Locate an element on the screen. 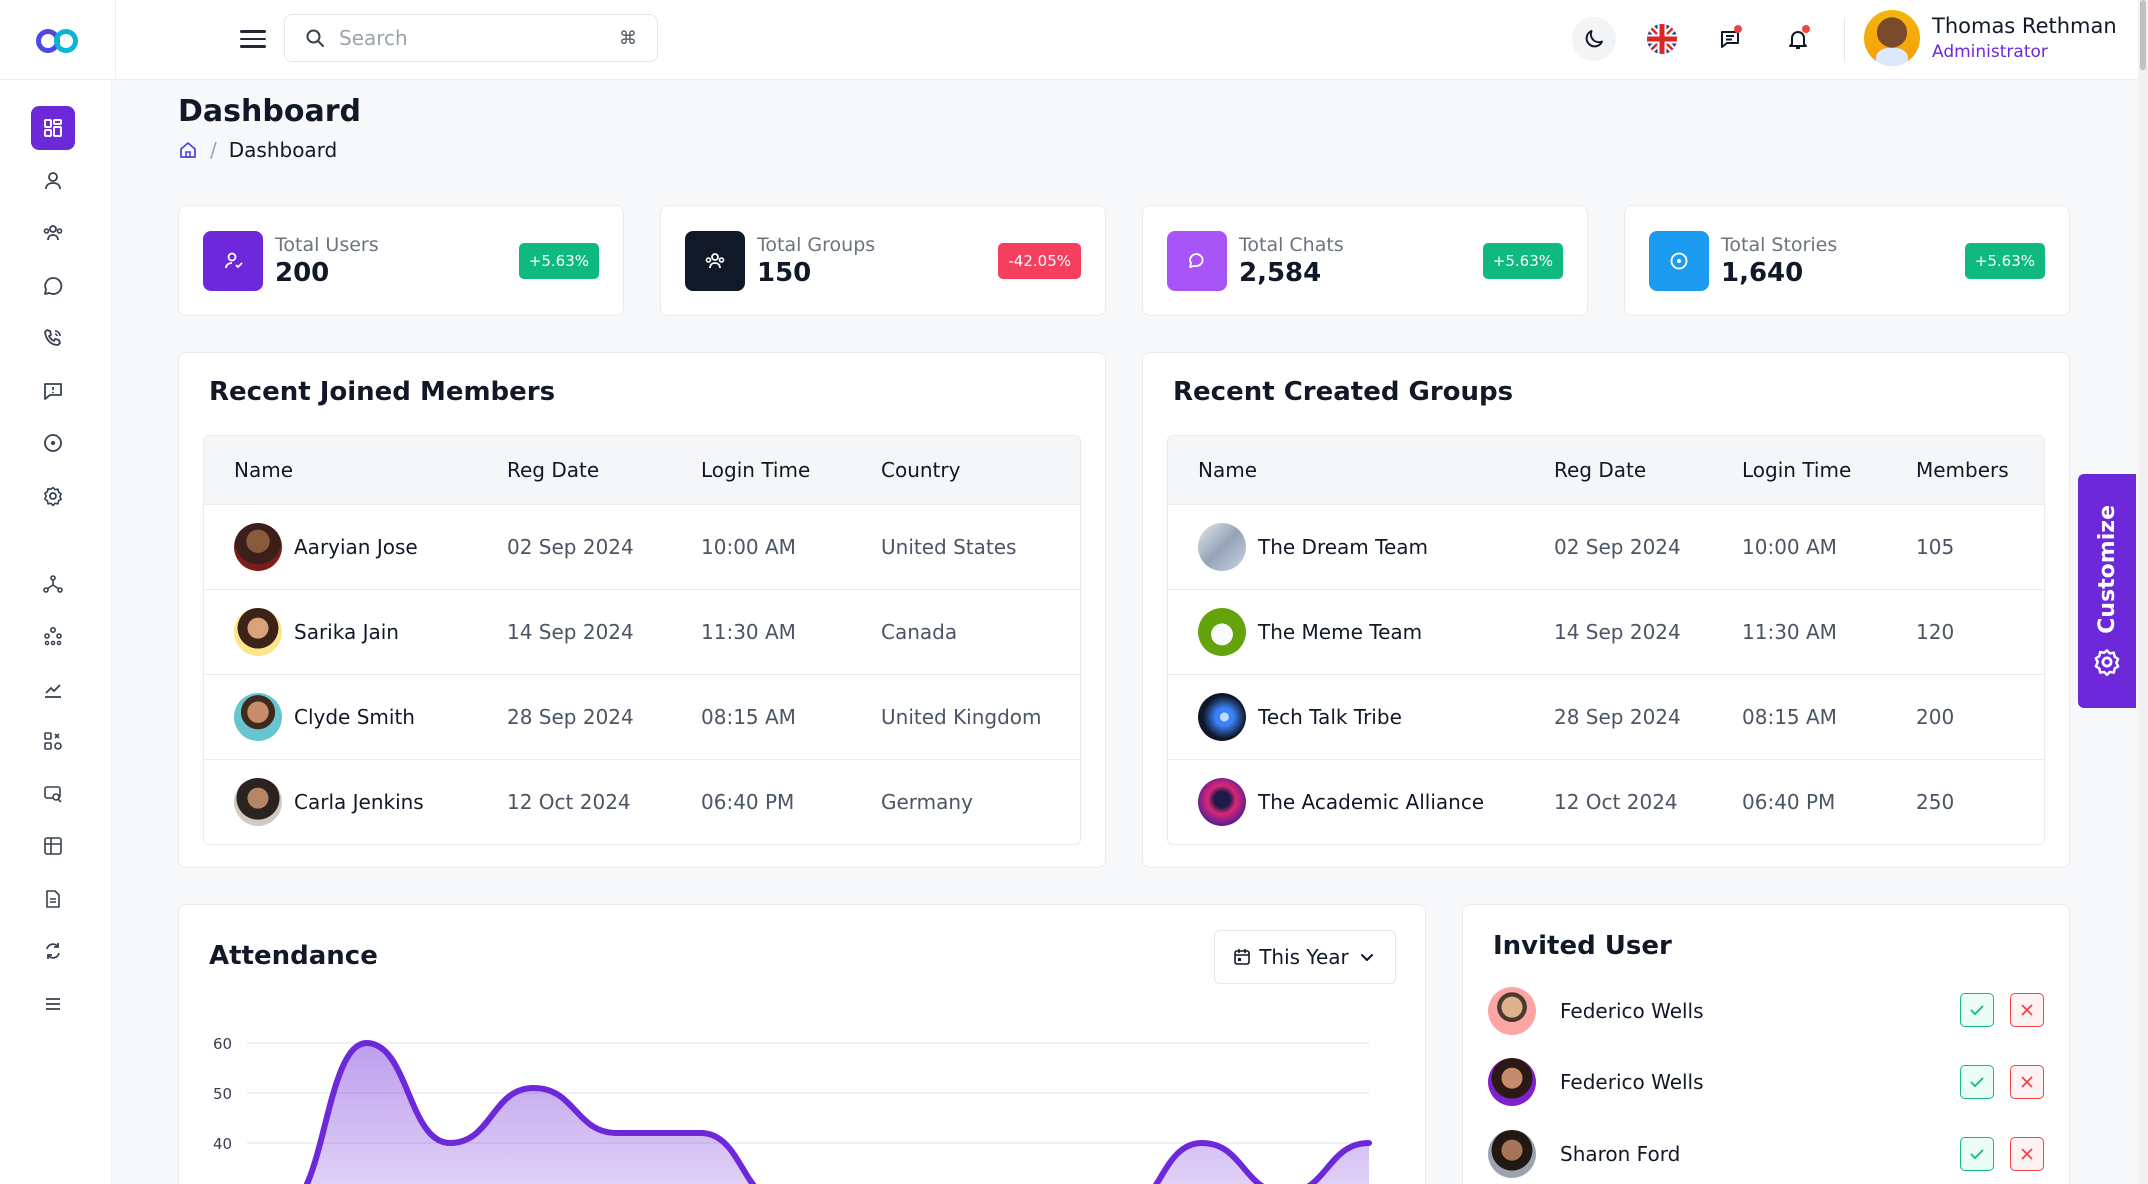 Image resolution: width=2148 pixels, height=1184 pixels. app-logo is located at coordinates (58, 40).